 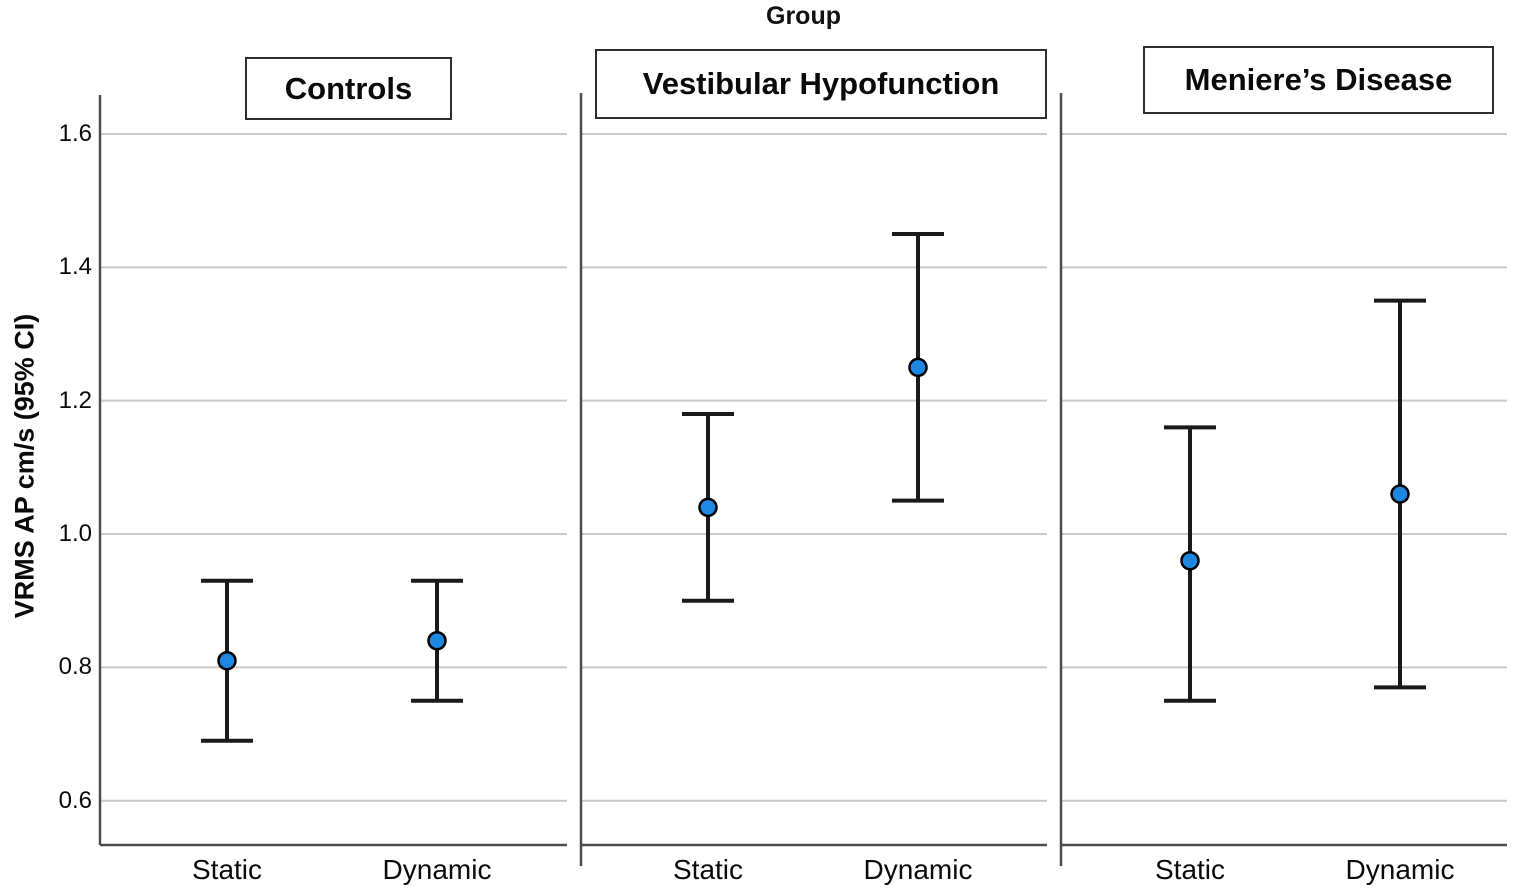 I want to click on y-tick-label: 1.6, so click(x=75, y=133).